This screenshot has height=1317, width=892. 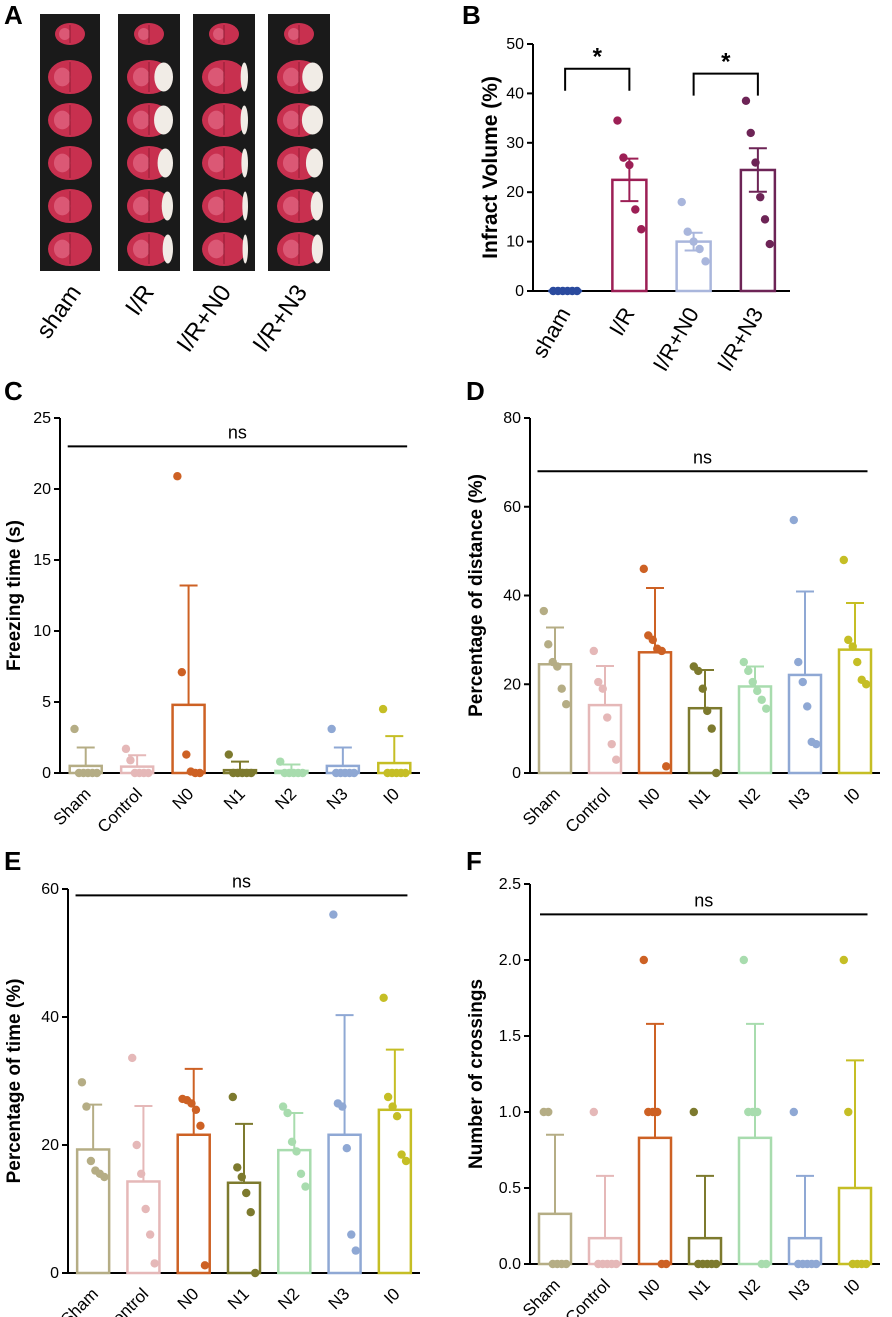 I want to click on y-tick-label: 0, so click(x=519, y=291).